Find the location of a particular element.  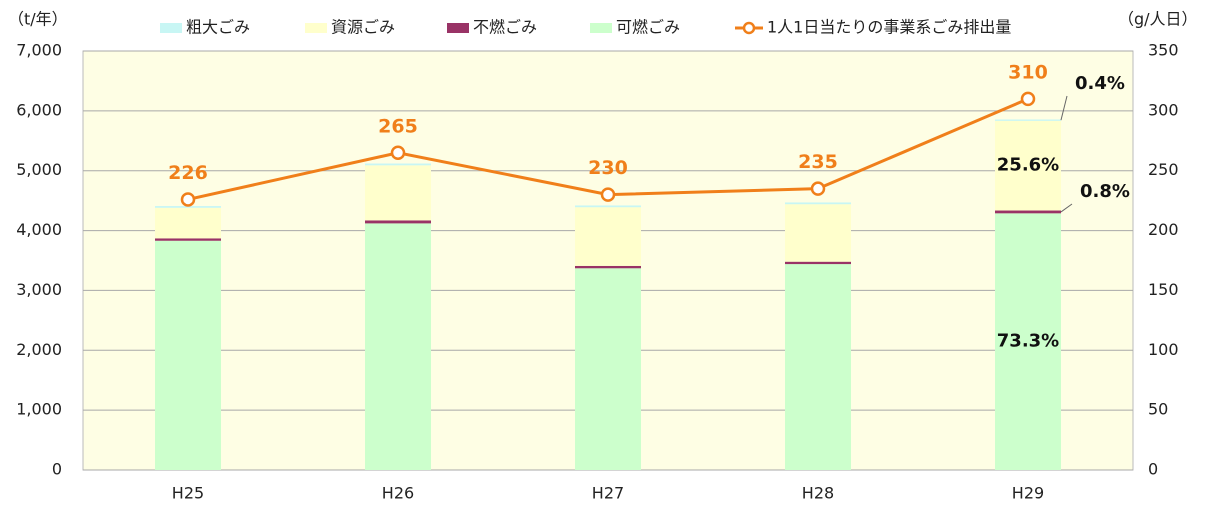

annotation: 25.6% is located at coordinates (1028, 165).